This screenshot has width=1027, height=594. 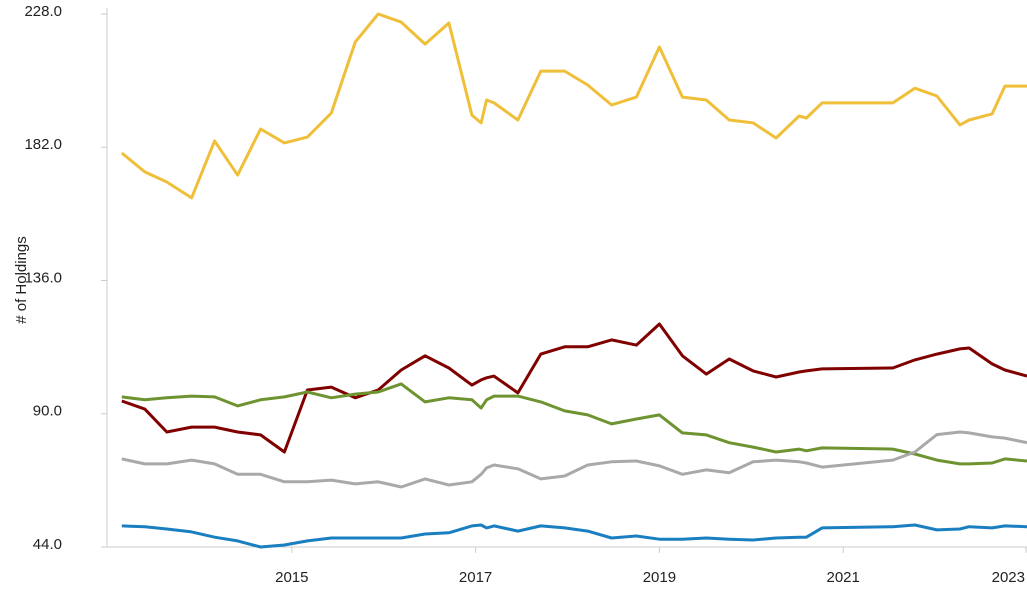 I want to click on y-tick-label: 136.0, so click(x=43, y=277).